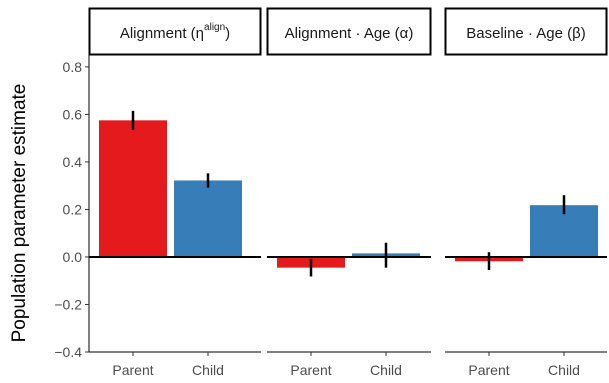 The image size is (609, 383). What do you see at coordinates (19, 213) in the screenshot?
I see `y-axis-label: Population parameter estimate` at bounding box center [19, 213].